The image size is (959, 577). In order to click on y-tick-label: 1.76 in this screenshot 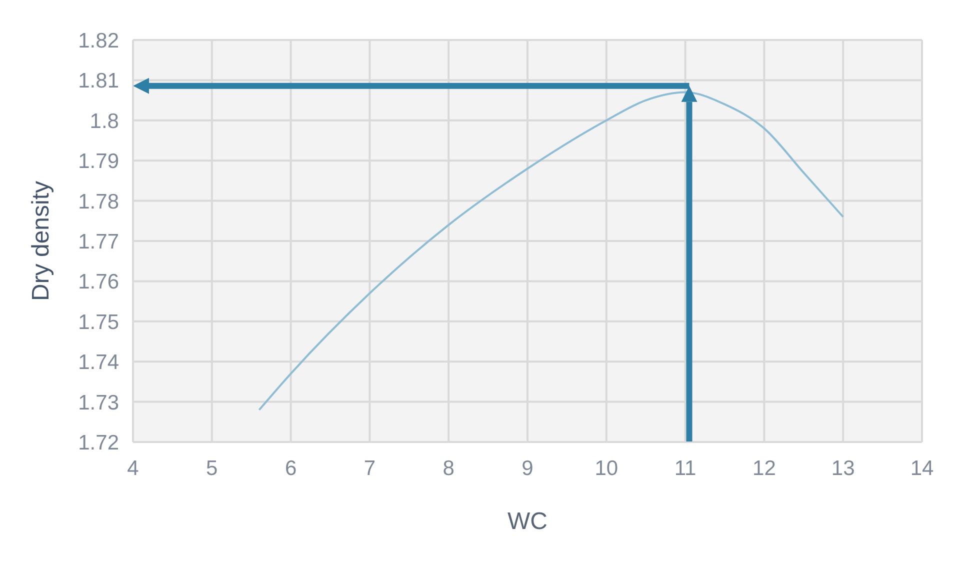, I will do `click(98, 282)`.